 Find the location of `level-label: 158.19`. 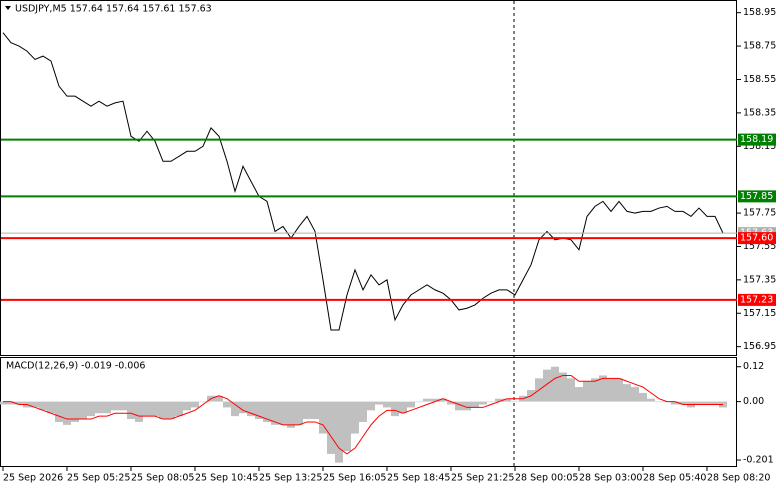

level-label: 158.19 is located at coordinates (756, 139).